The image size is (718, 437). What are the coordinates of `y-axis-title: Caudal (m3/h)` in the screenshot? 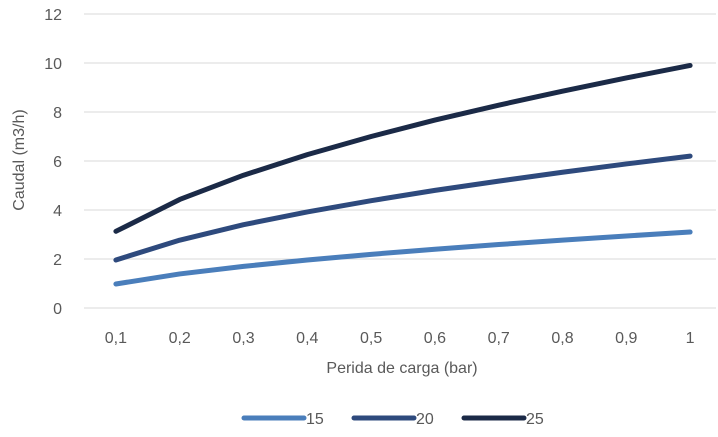 It's located at (19, 159).